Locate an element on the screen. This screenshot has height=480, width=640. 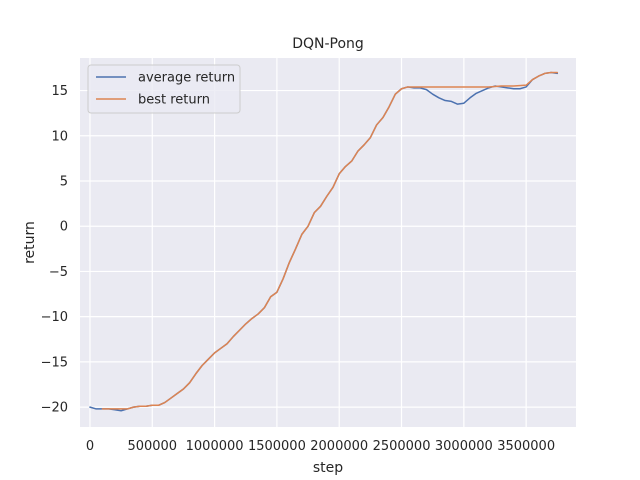
x-tick-label: 3500000 is located at coordinates (526, 446).